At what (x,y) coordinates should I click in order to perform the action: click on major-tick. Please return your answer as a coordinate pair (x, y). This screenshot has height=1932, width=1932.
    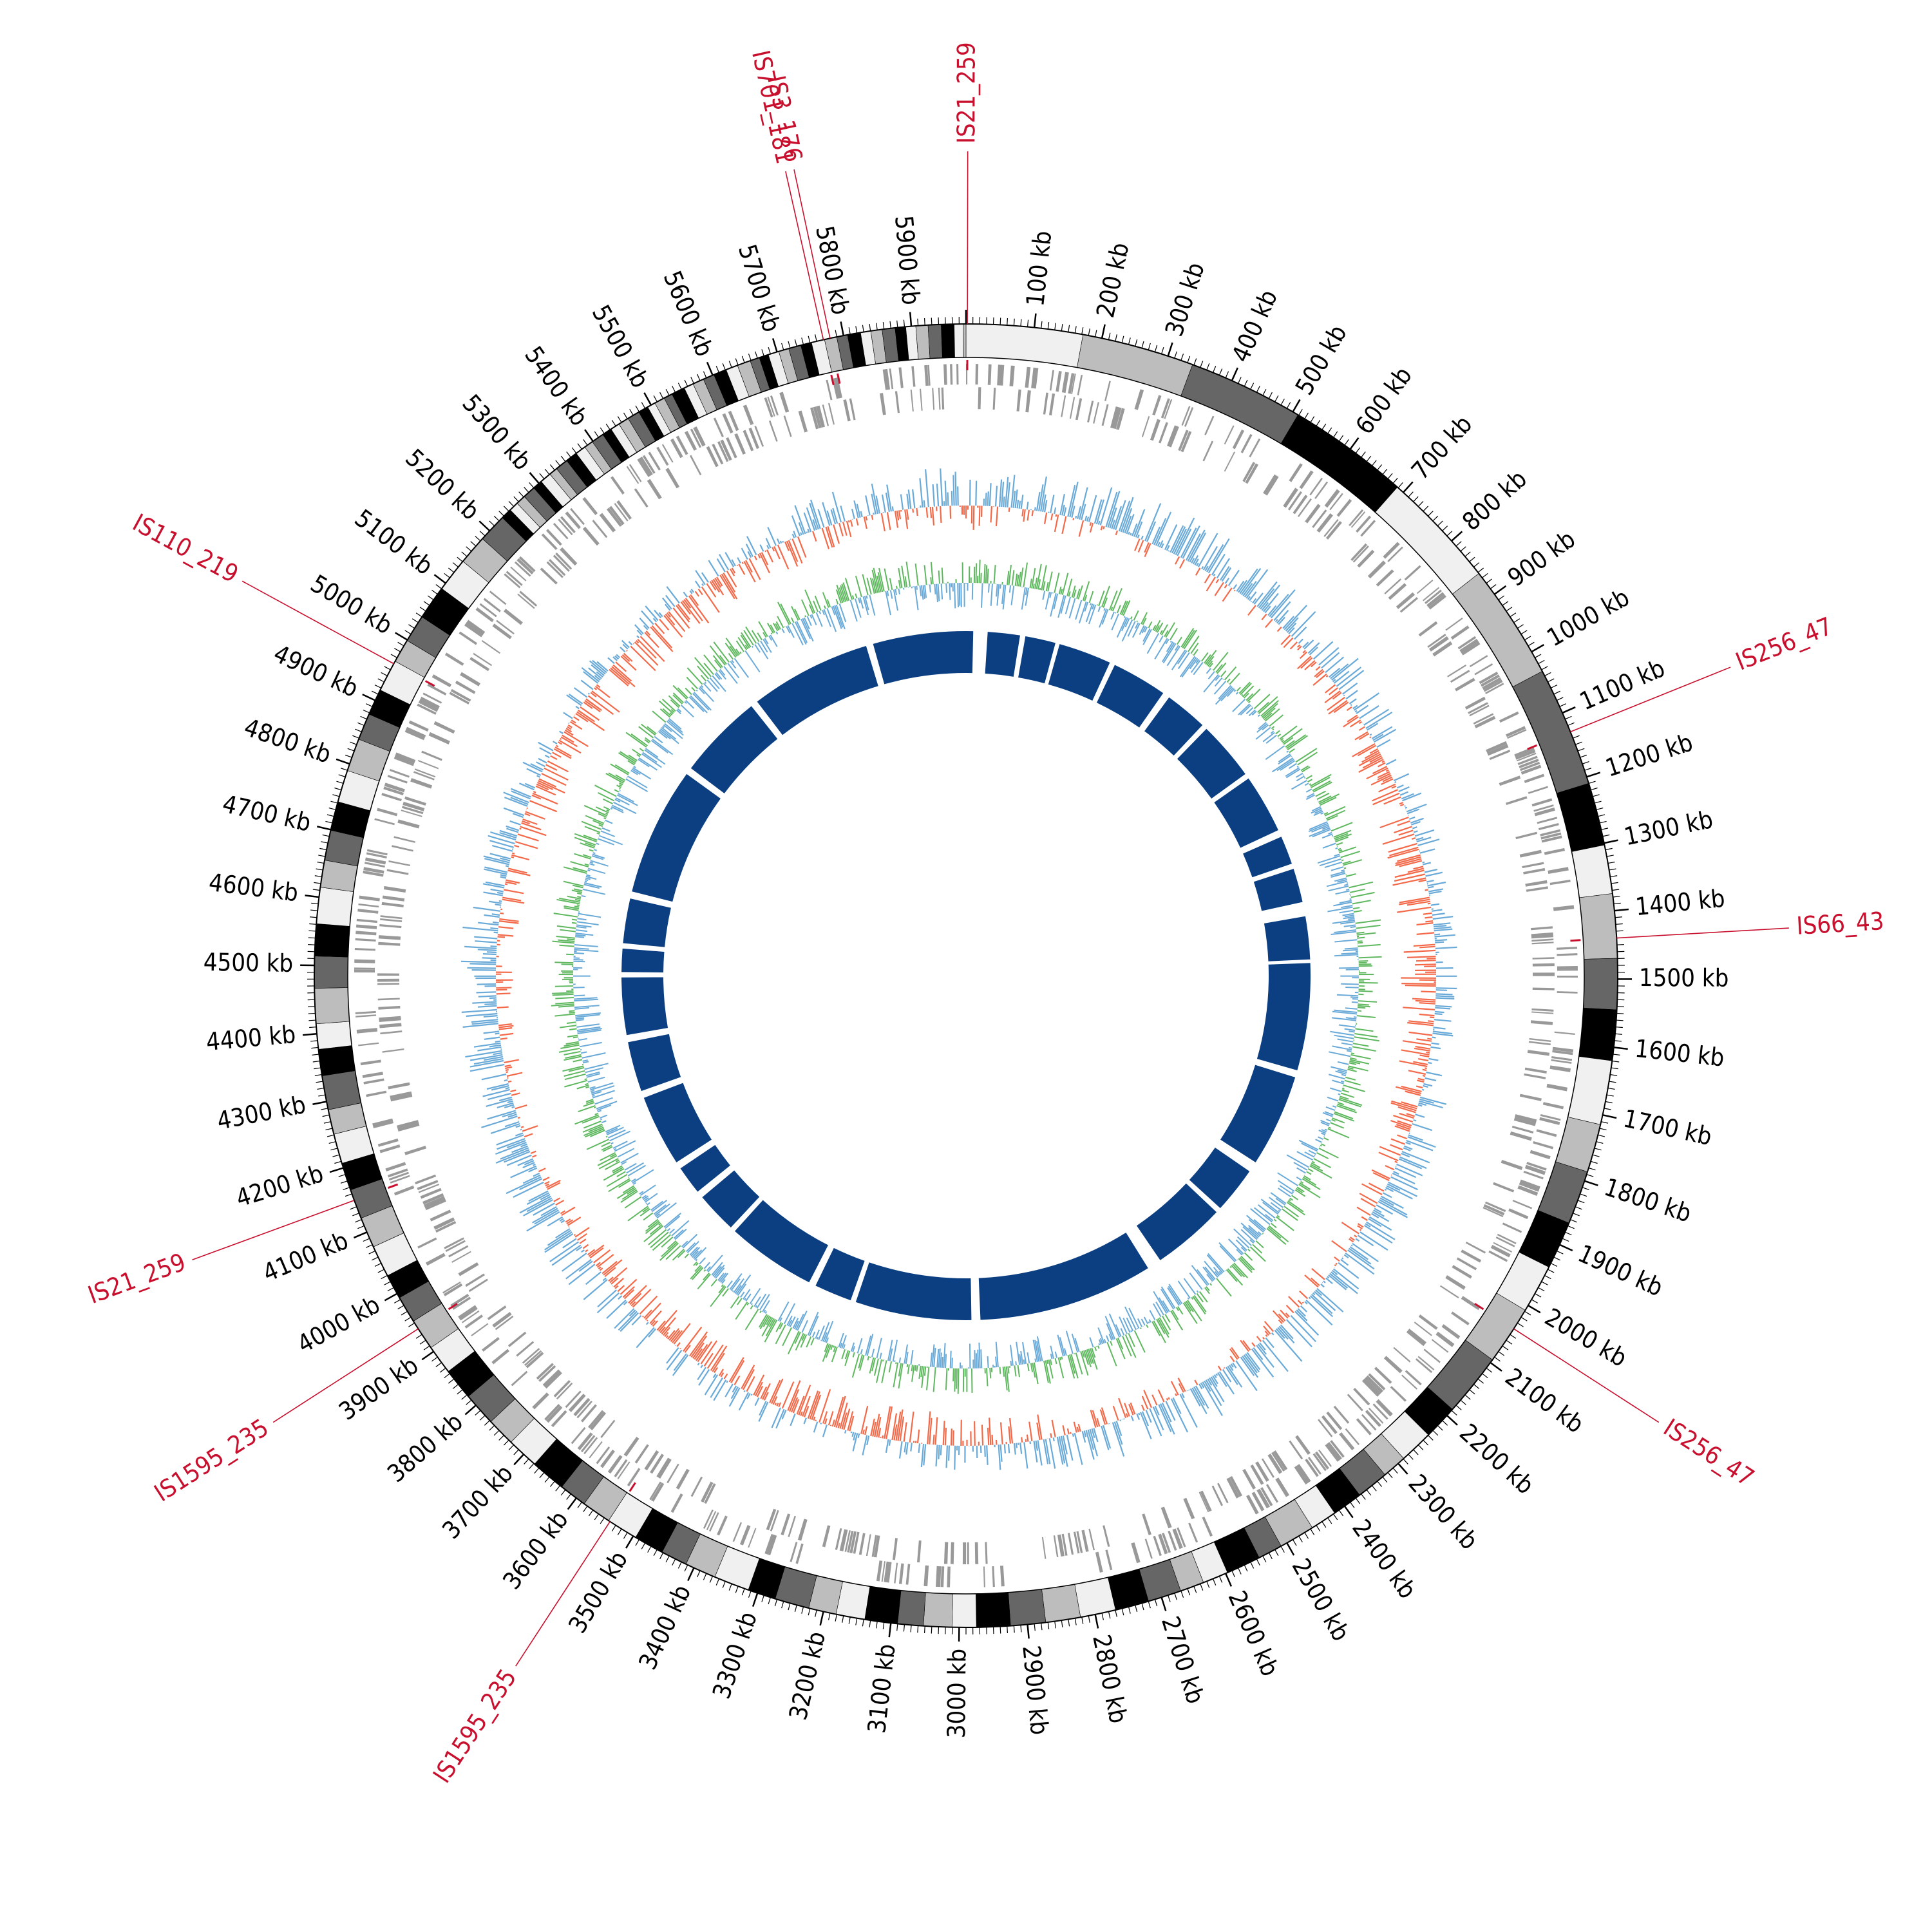
    Looking at the image, I should click on (1096, 1622).